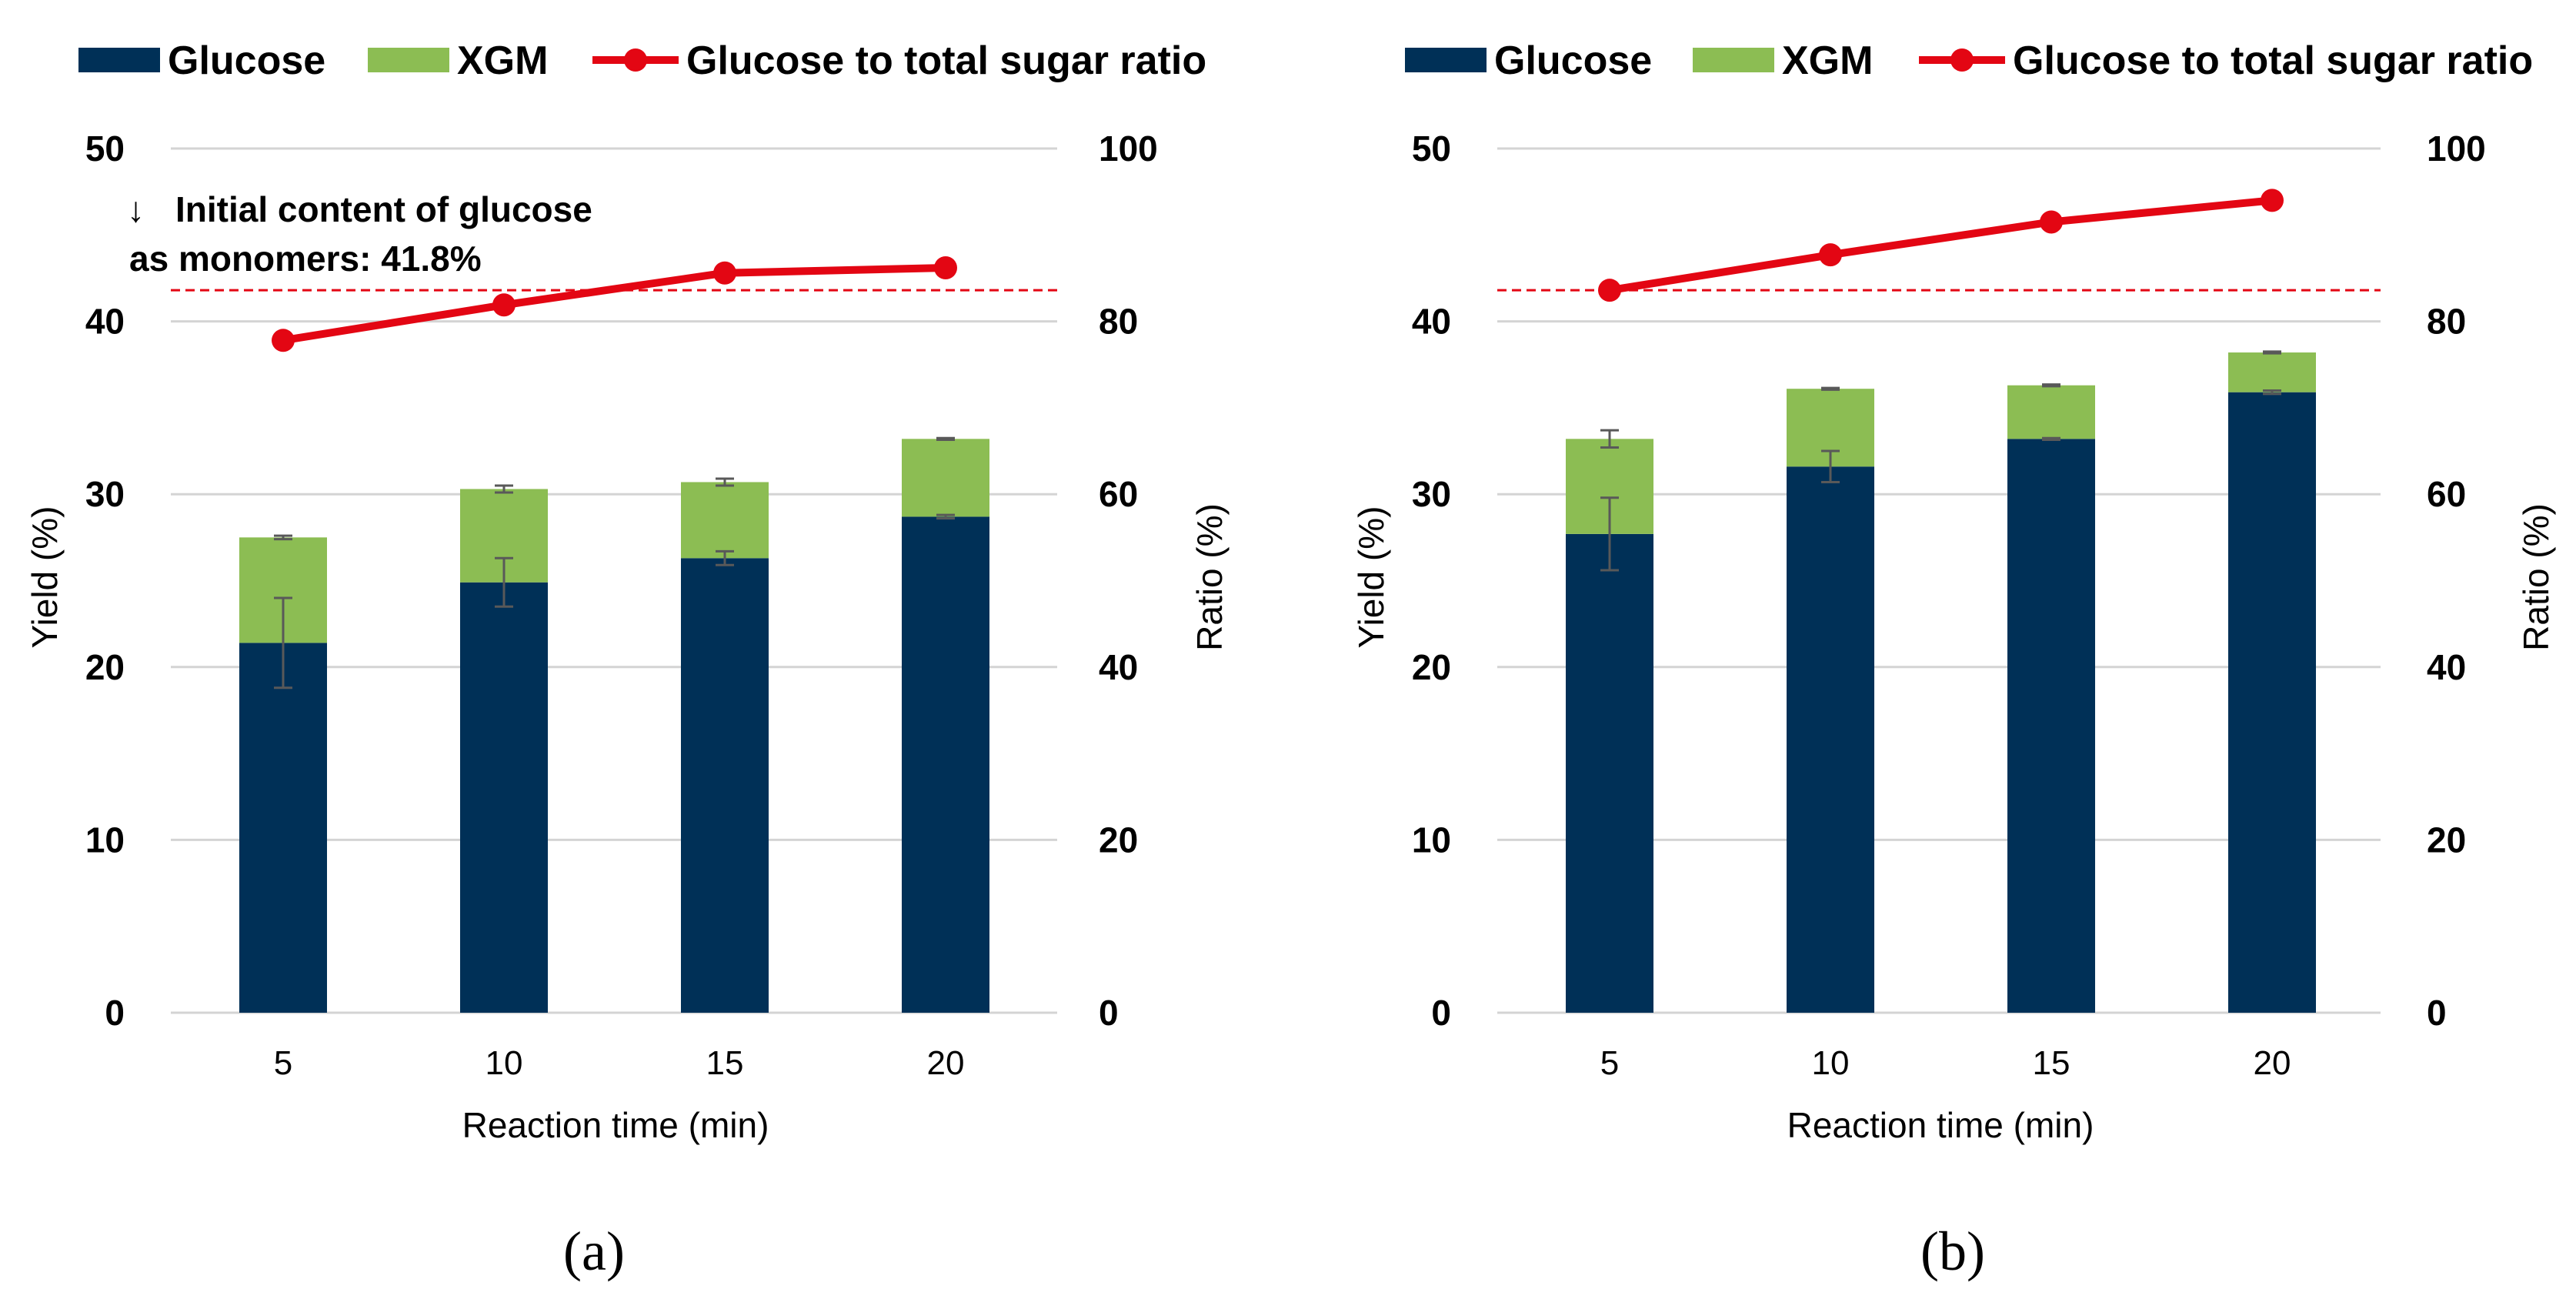 Image resolution: width=2576 pixels, height=1299 pixels. I want to click on annotation-line-1: Initial content of glucose, so click(383, 209).